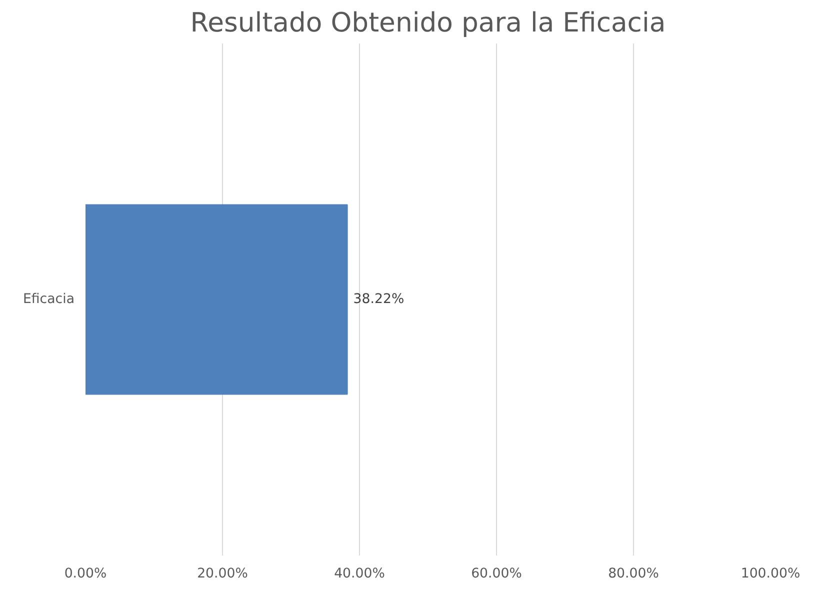 The height and width of the screenshot is (599, 817). What do you see at coordinates (48, 299) in the screenshot?
I see `y-tick-label: Eficacia` at bounding box center [48, 299].